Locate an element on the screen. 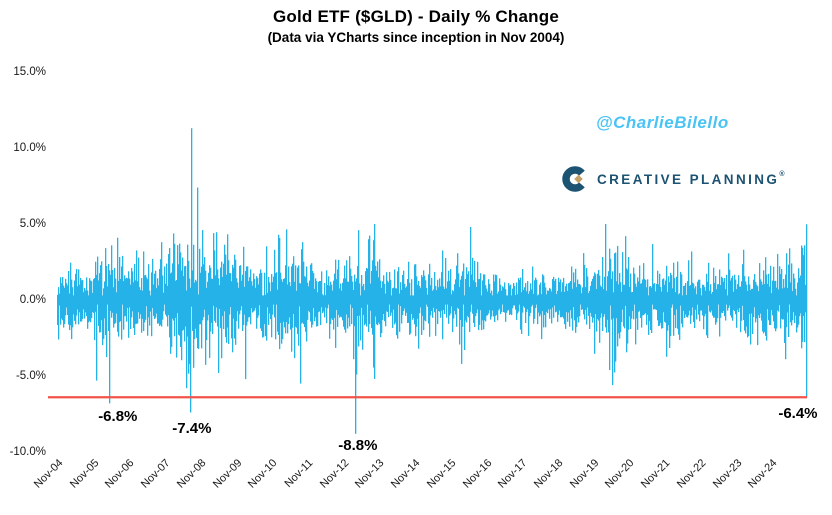 The width and height of the screenshot is (832, 515). y-axis-tick-label: 15.0% is located at coordinates (29, 72).